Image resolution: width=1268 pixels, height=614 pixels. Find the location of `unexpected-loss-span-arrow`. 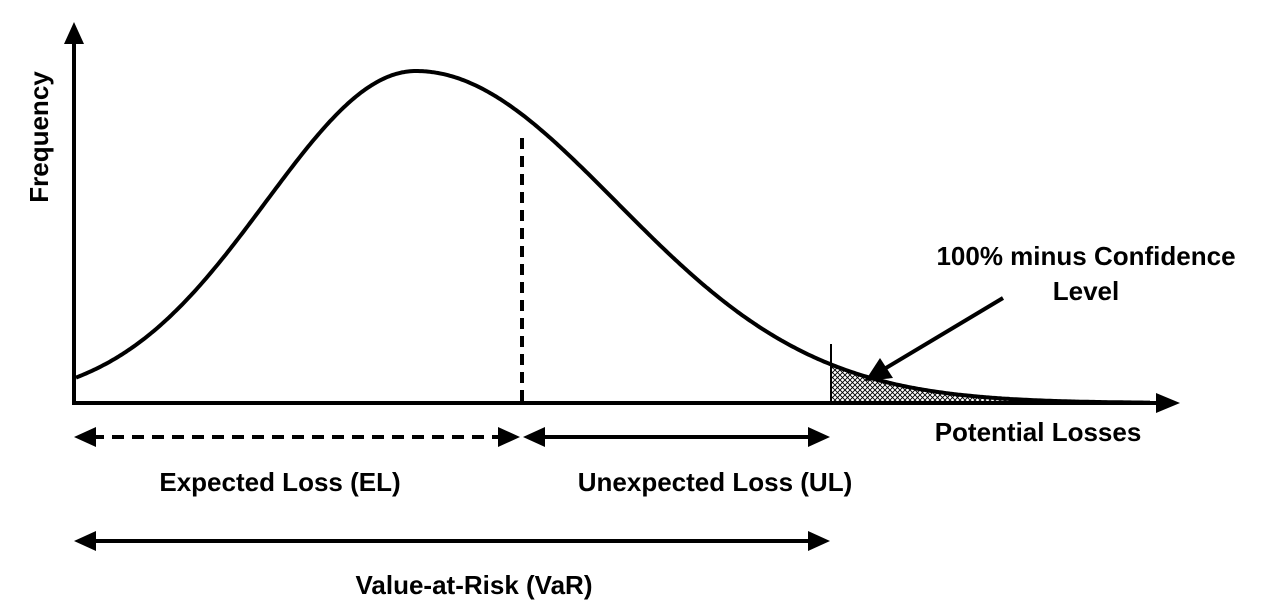

unexpected-loss-span-arrow is located at coordinates (676, 437).